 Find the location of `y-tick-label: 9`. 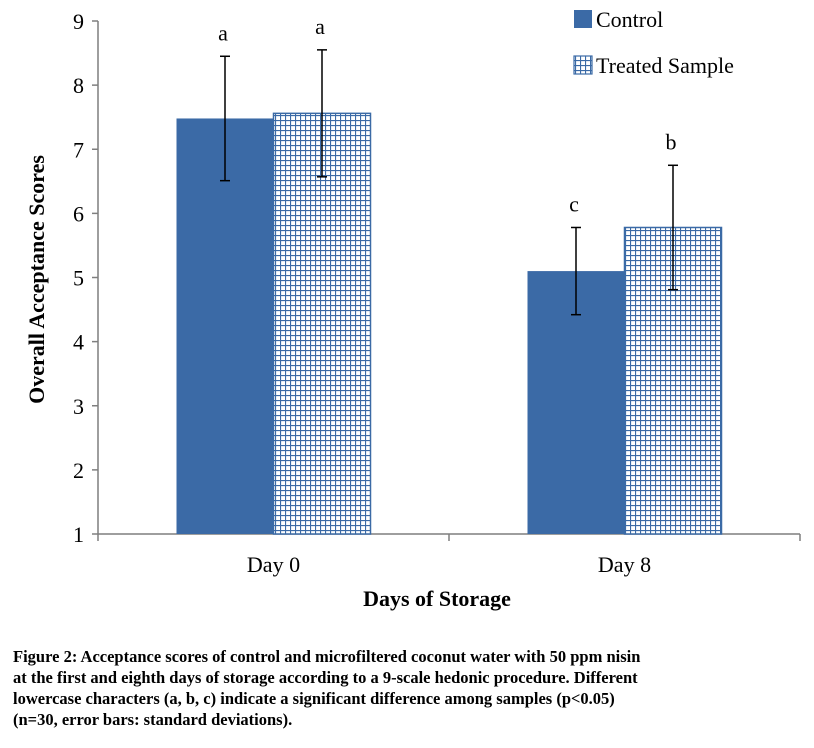

y-tick-label: 9 is located at coordinates (78, 21).